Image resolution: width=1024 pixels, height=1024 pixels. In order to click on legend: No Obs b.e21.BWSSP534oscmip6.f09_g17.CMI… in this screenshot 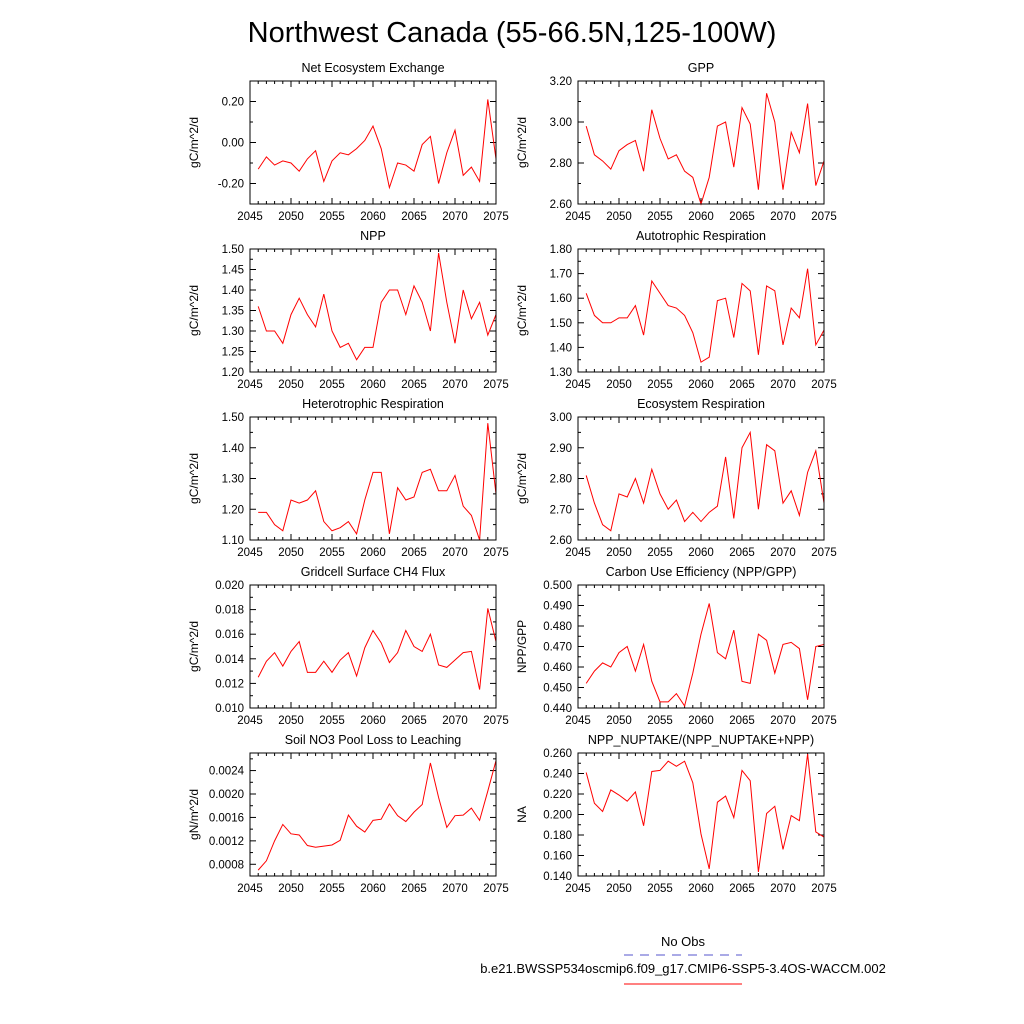, I will do `click(683, 959)`.